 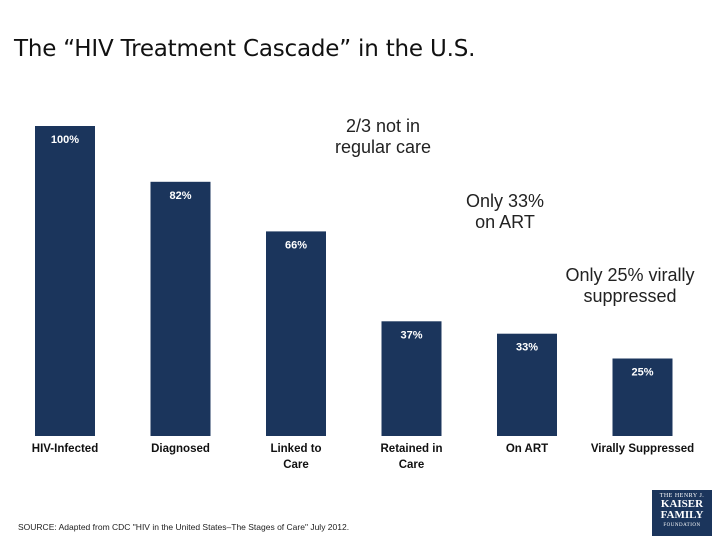 I want to click on chart-title: The “HIV Treatment Cascade” in the U.S., so click(x=245, y=49).